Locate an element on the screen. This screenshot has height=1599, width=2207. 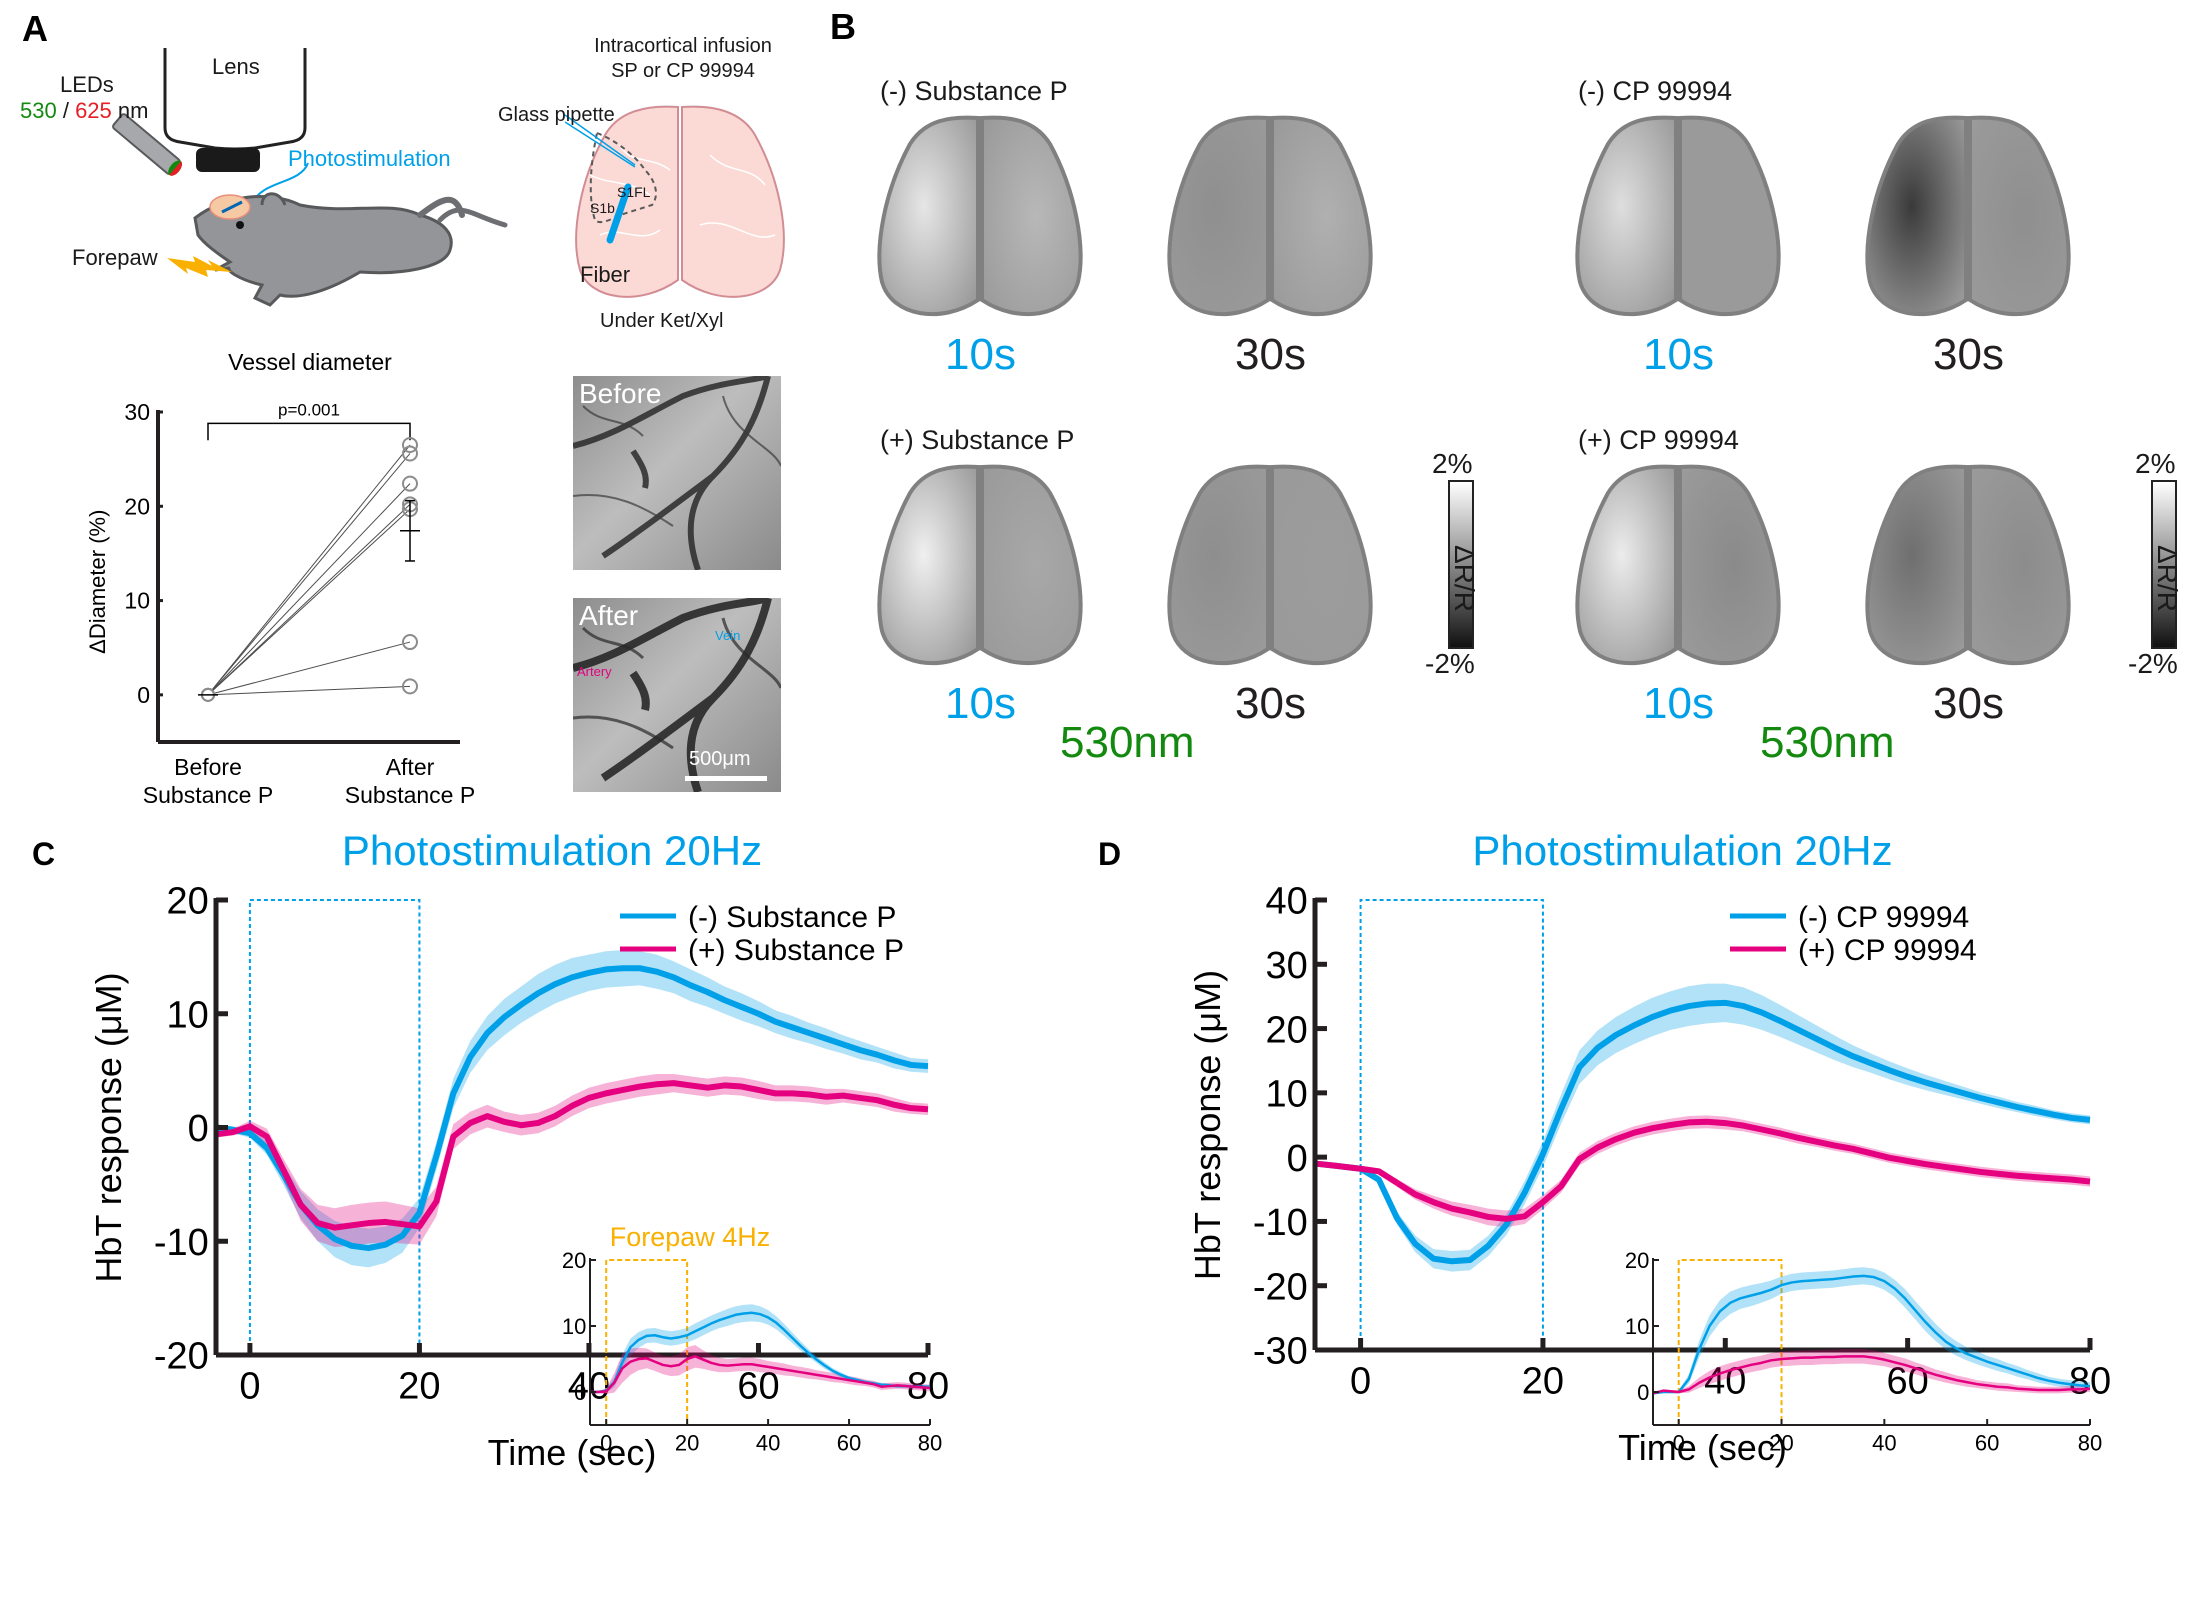
colorbar-cp99994 is located at coordinates (2164, 564).